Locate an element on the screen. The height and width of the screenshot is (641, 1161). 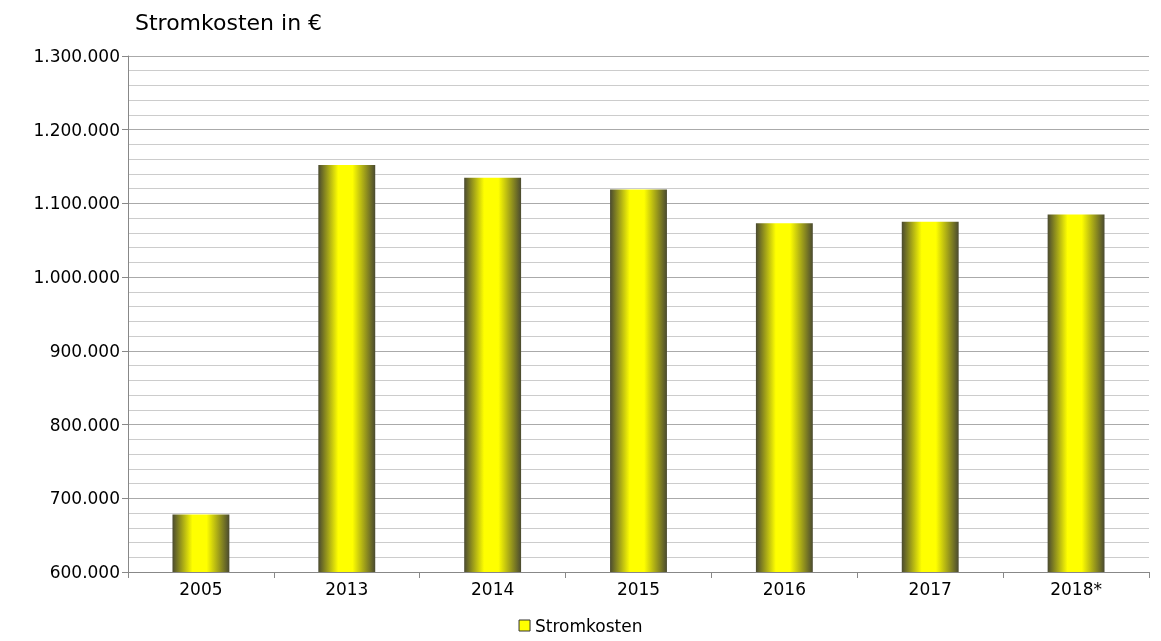
y-tick-label: 1.200.000 is located at coordinates (76, 129).